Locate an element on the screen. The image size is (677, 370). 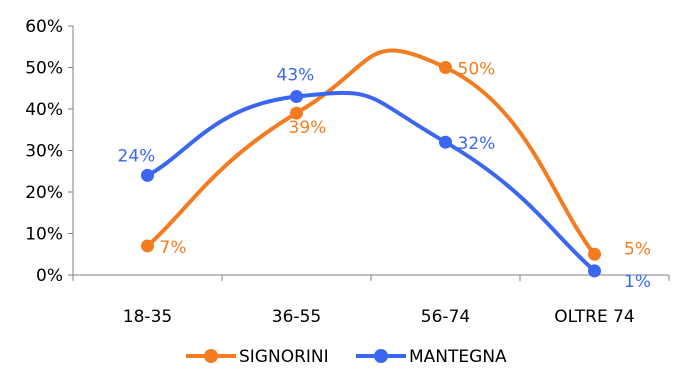
data-label: 24% is located at coordinates (137, 156).